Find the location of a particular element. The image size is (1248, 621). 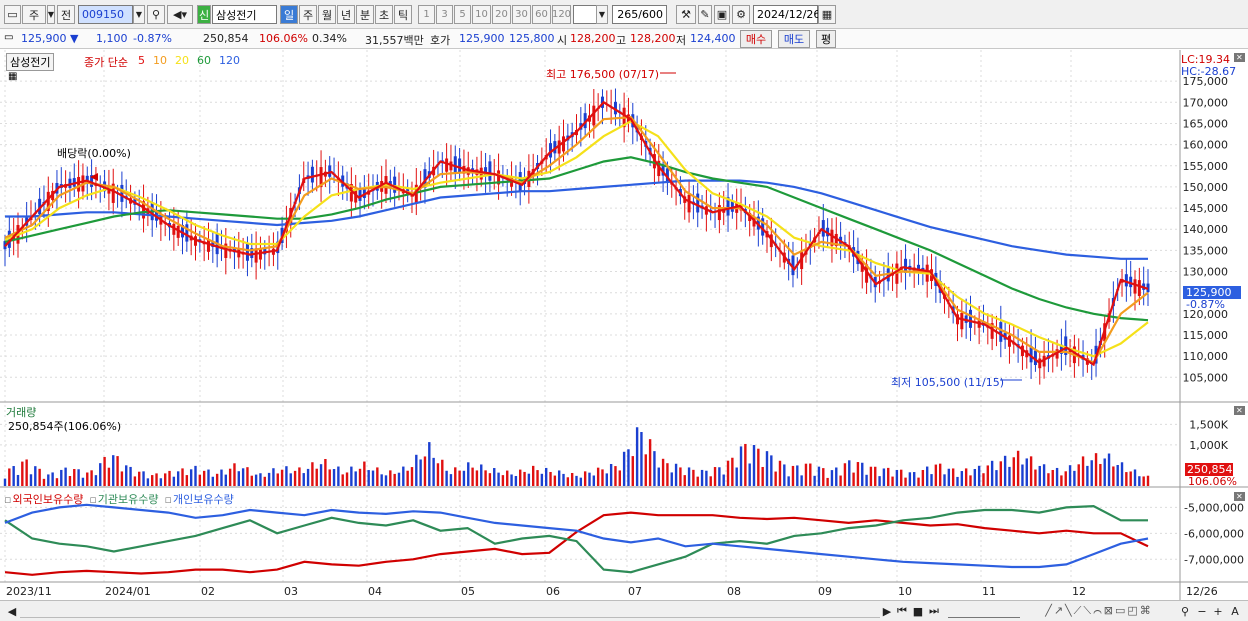

end-icon: ⏭ is located at coordinates (934, 610).